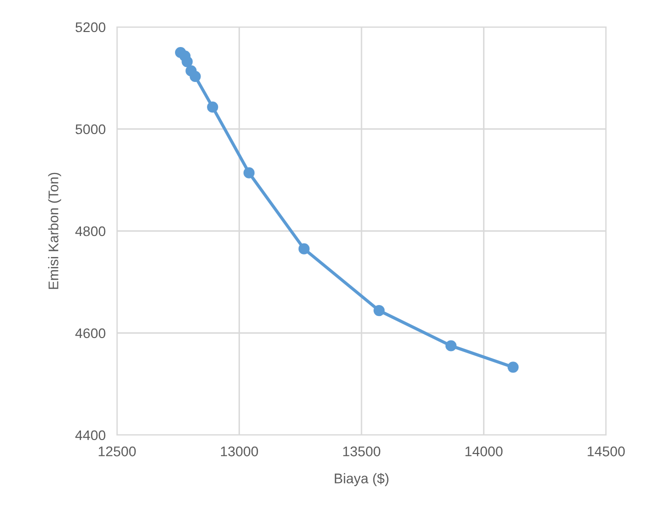 Image resolution: width=650 pixels, height=524 pixels. I want to click on x-tick-label: 14500, so click(606, 451).